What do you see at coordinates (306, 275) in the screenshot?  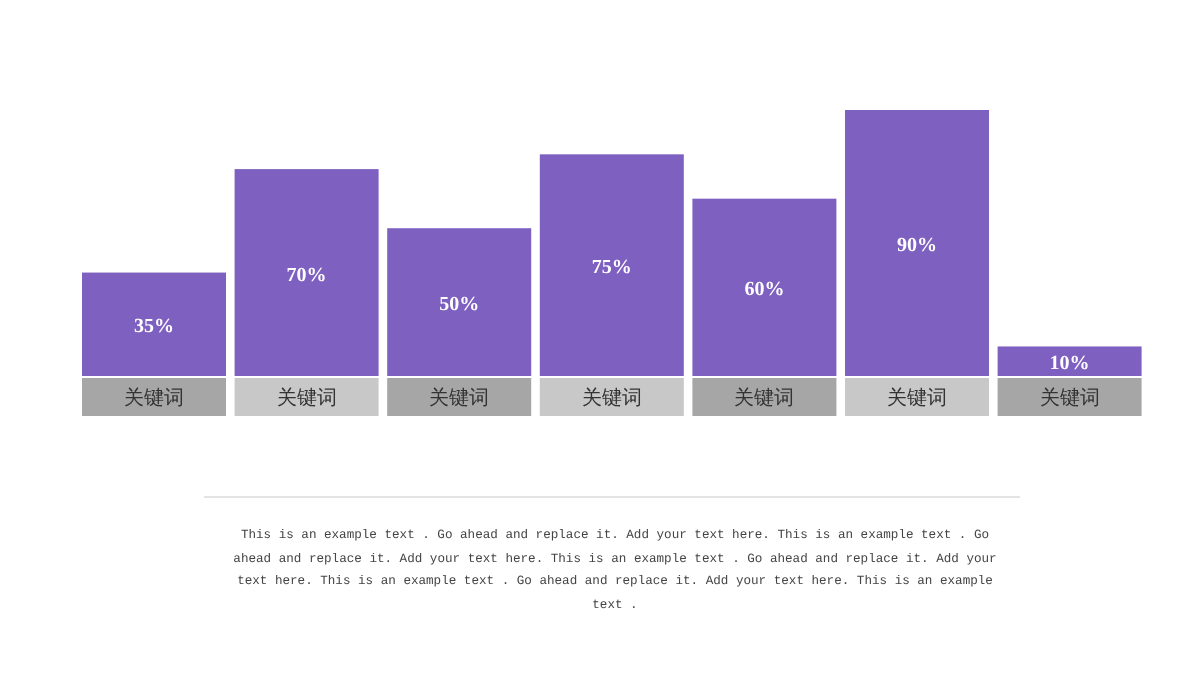 I see `data-label: 70%` at bounding box center [306, 275].